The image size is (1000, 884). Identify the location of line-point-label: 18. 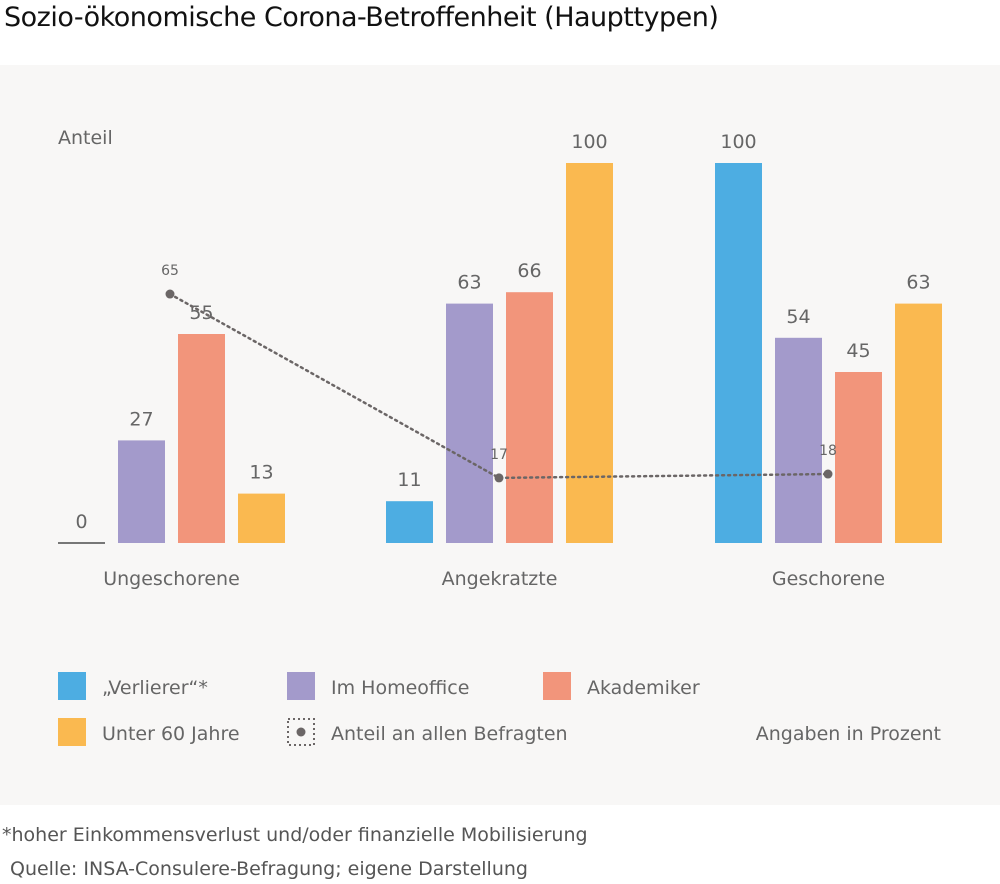
(828, 451).